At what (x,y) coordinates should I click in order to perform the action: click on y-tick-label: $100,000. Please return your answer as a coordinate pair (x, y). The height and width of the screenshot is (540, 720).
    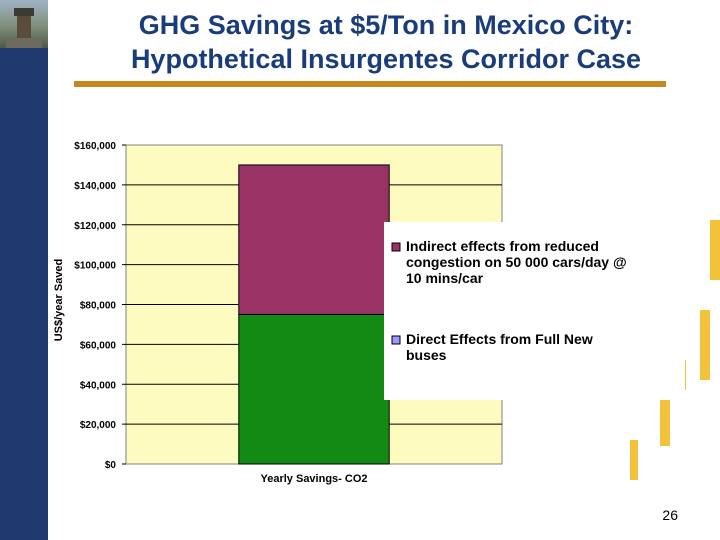
    Looking at the image, I should click on (95, 266).